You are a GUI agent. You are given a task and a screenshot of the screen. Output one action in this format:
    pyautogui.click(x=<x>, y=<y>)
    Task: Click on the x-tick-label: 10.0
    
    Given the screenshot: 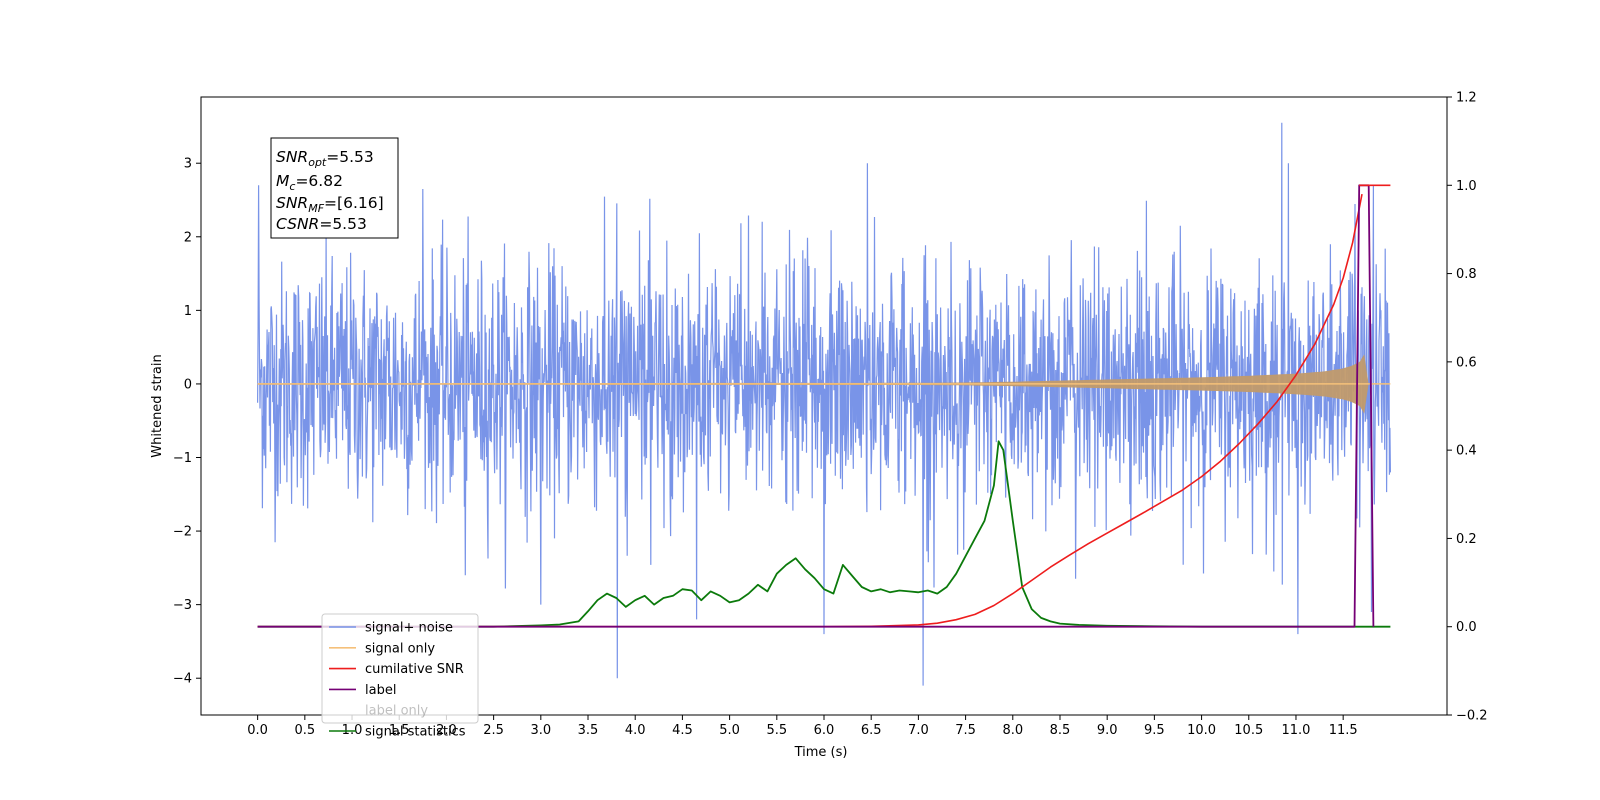 What is the action you would take?
    pyautogui.click(x=1201, y=730)
    